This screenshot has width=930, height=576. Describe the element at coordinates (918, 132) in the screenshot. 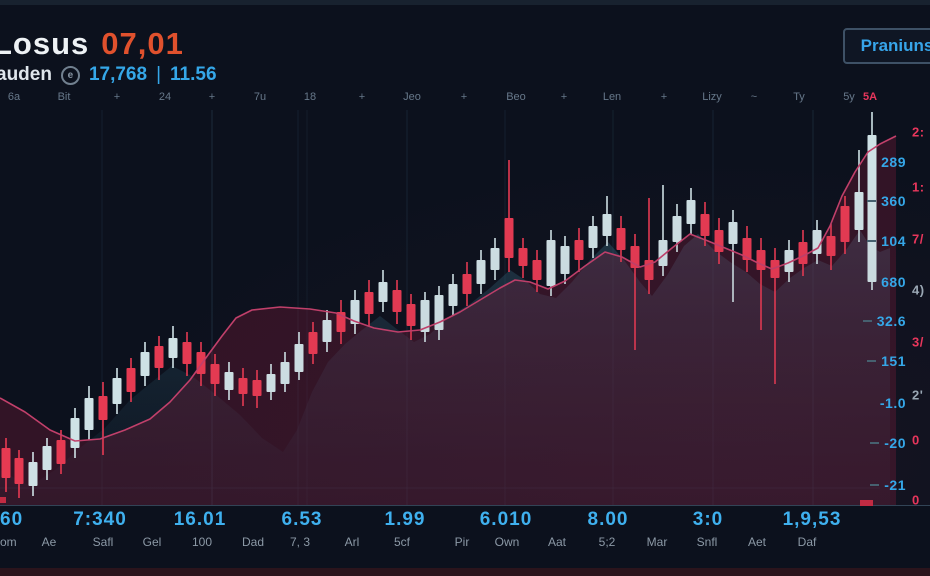

I see `y-axis-edge-label: 2:` at that location.